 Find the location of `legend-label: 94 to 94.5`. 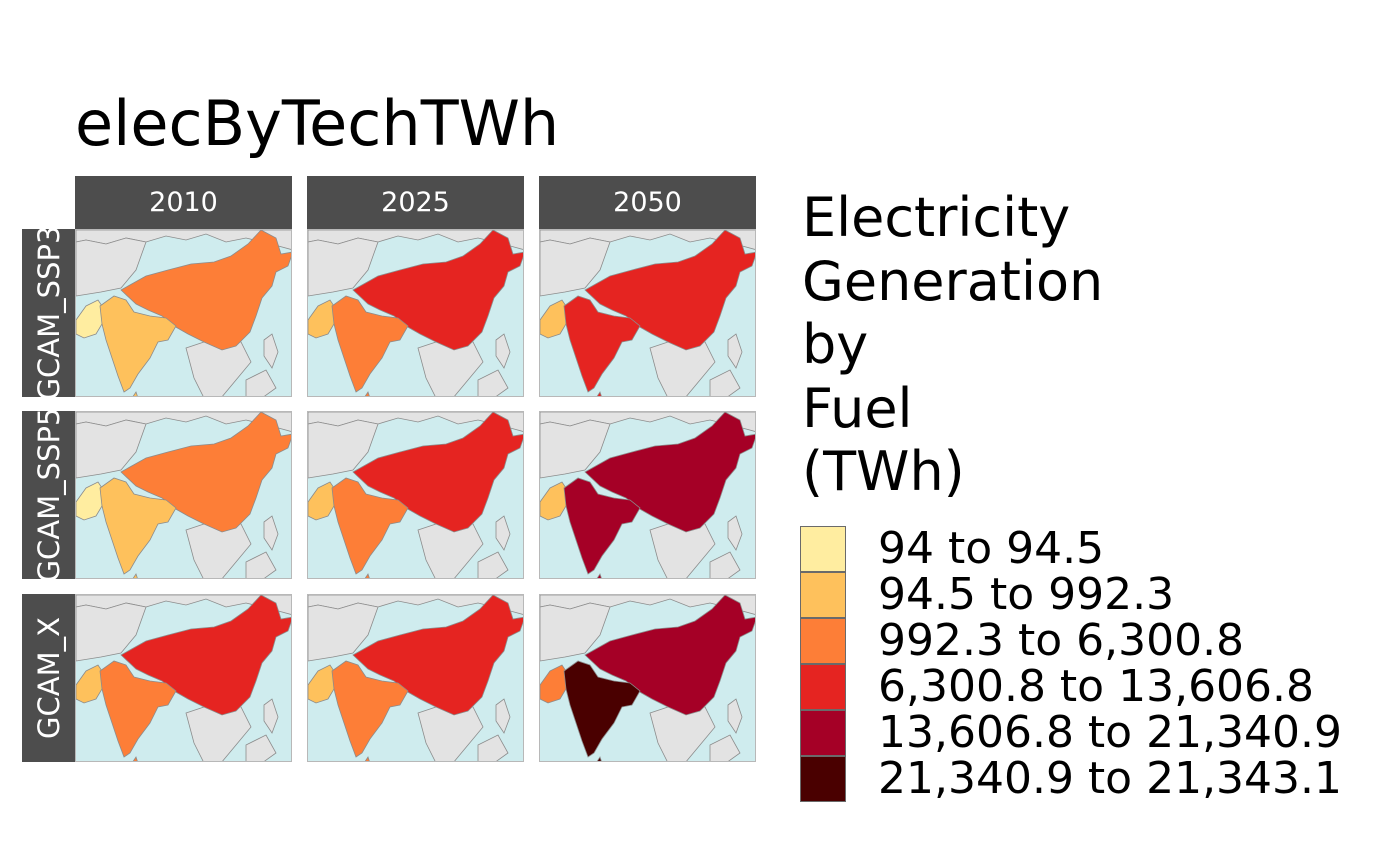

legend-label: 94 to 94.5 is located at coordinates (991, 548).